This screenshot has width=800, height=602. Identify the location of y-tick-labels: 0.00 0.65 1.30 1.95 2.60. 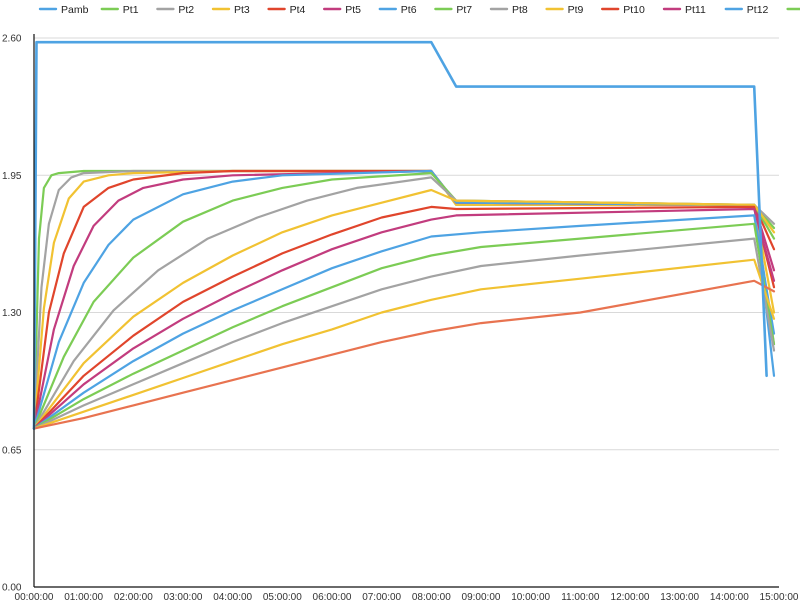
(12, 314).